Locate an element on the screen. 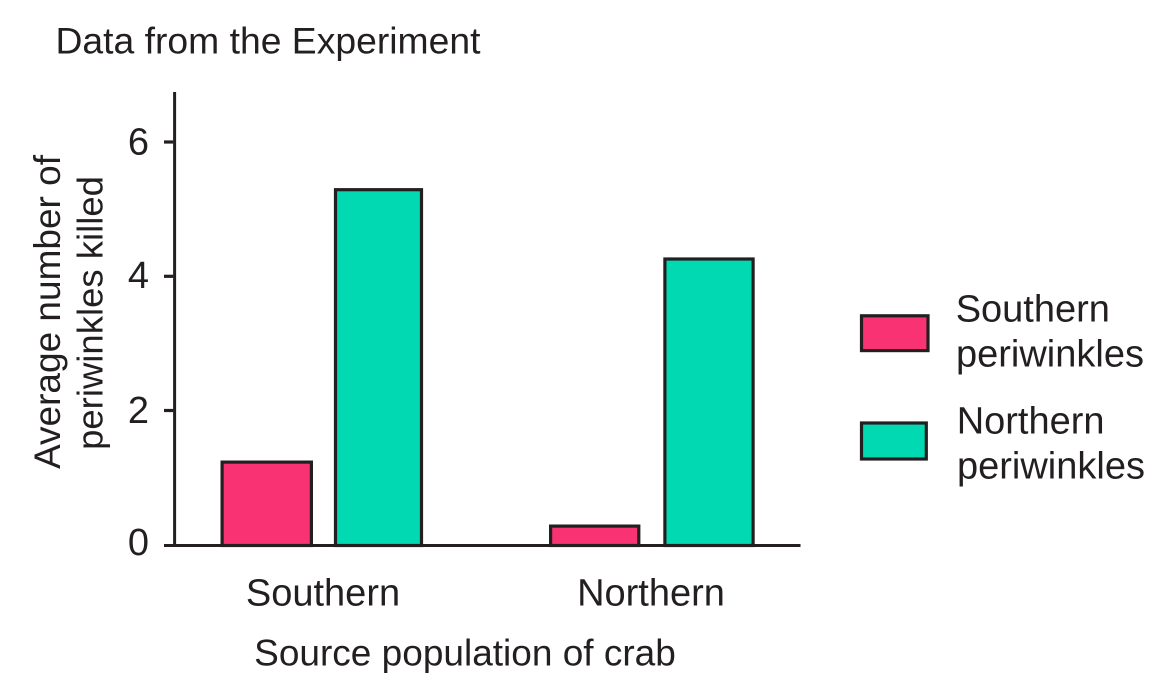 The height and width of the screenshot is (698, 1165). svg-text: 0 is located at coordinates (138, 543).